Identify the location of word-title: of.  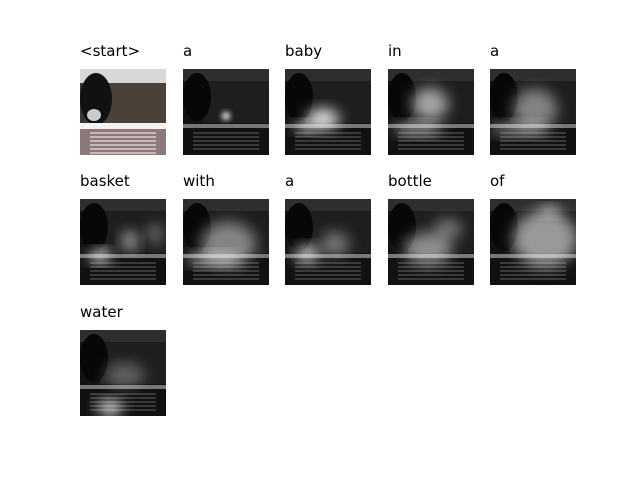
(497, 181).